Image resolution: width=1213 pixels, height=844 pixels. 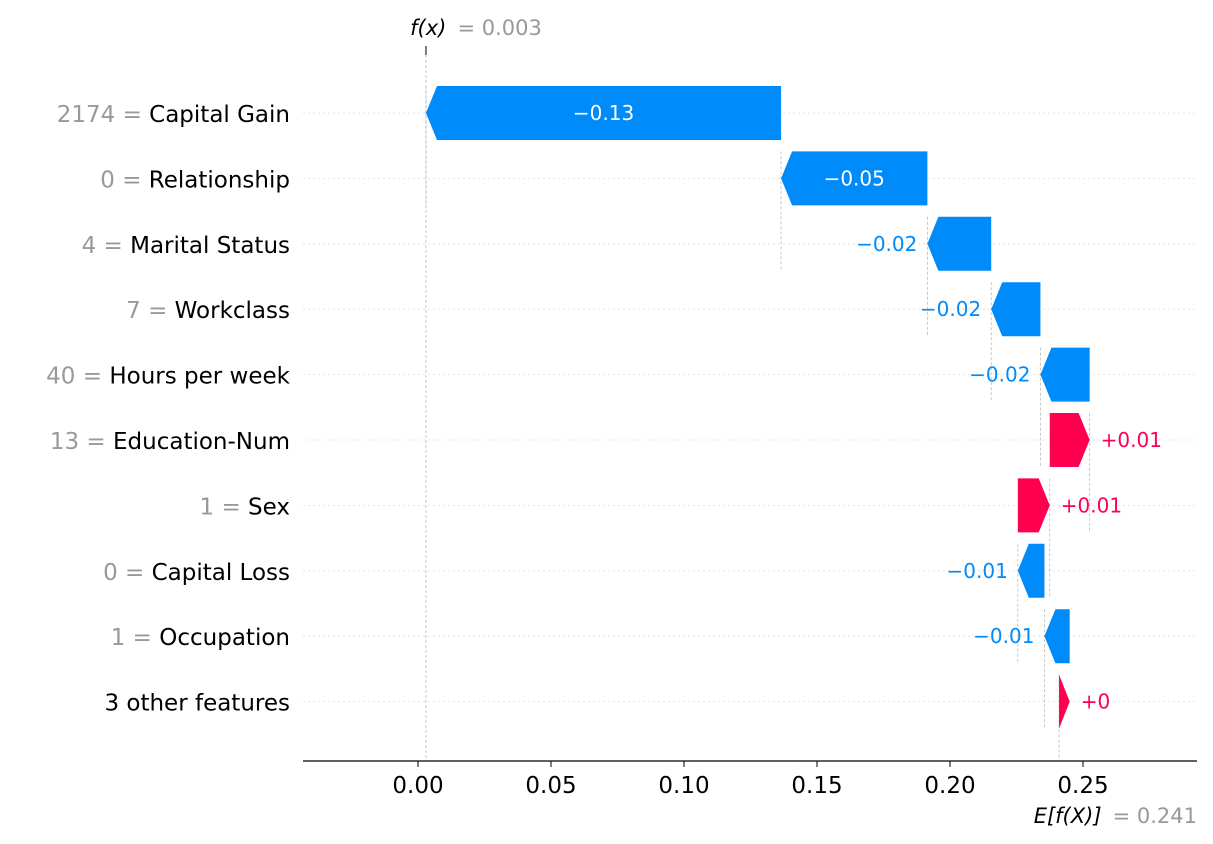 I want to click on bar-value-label: +0, so click(x=1095, y=702).